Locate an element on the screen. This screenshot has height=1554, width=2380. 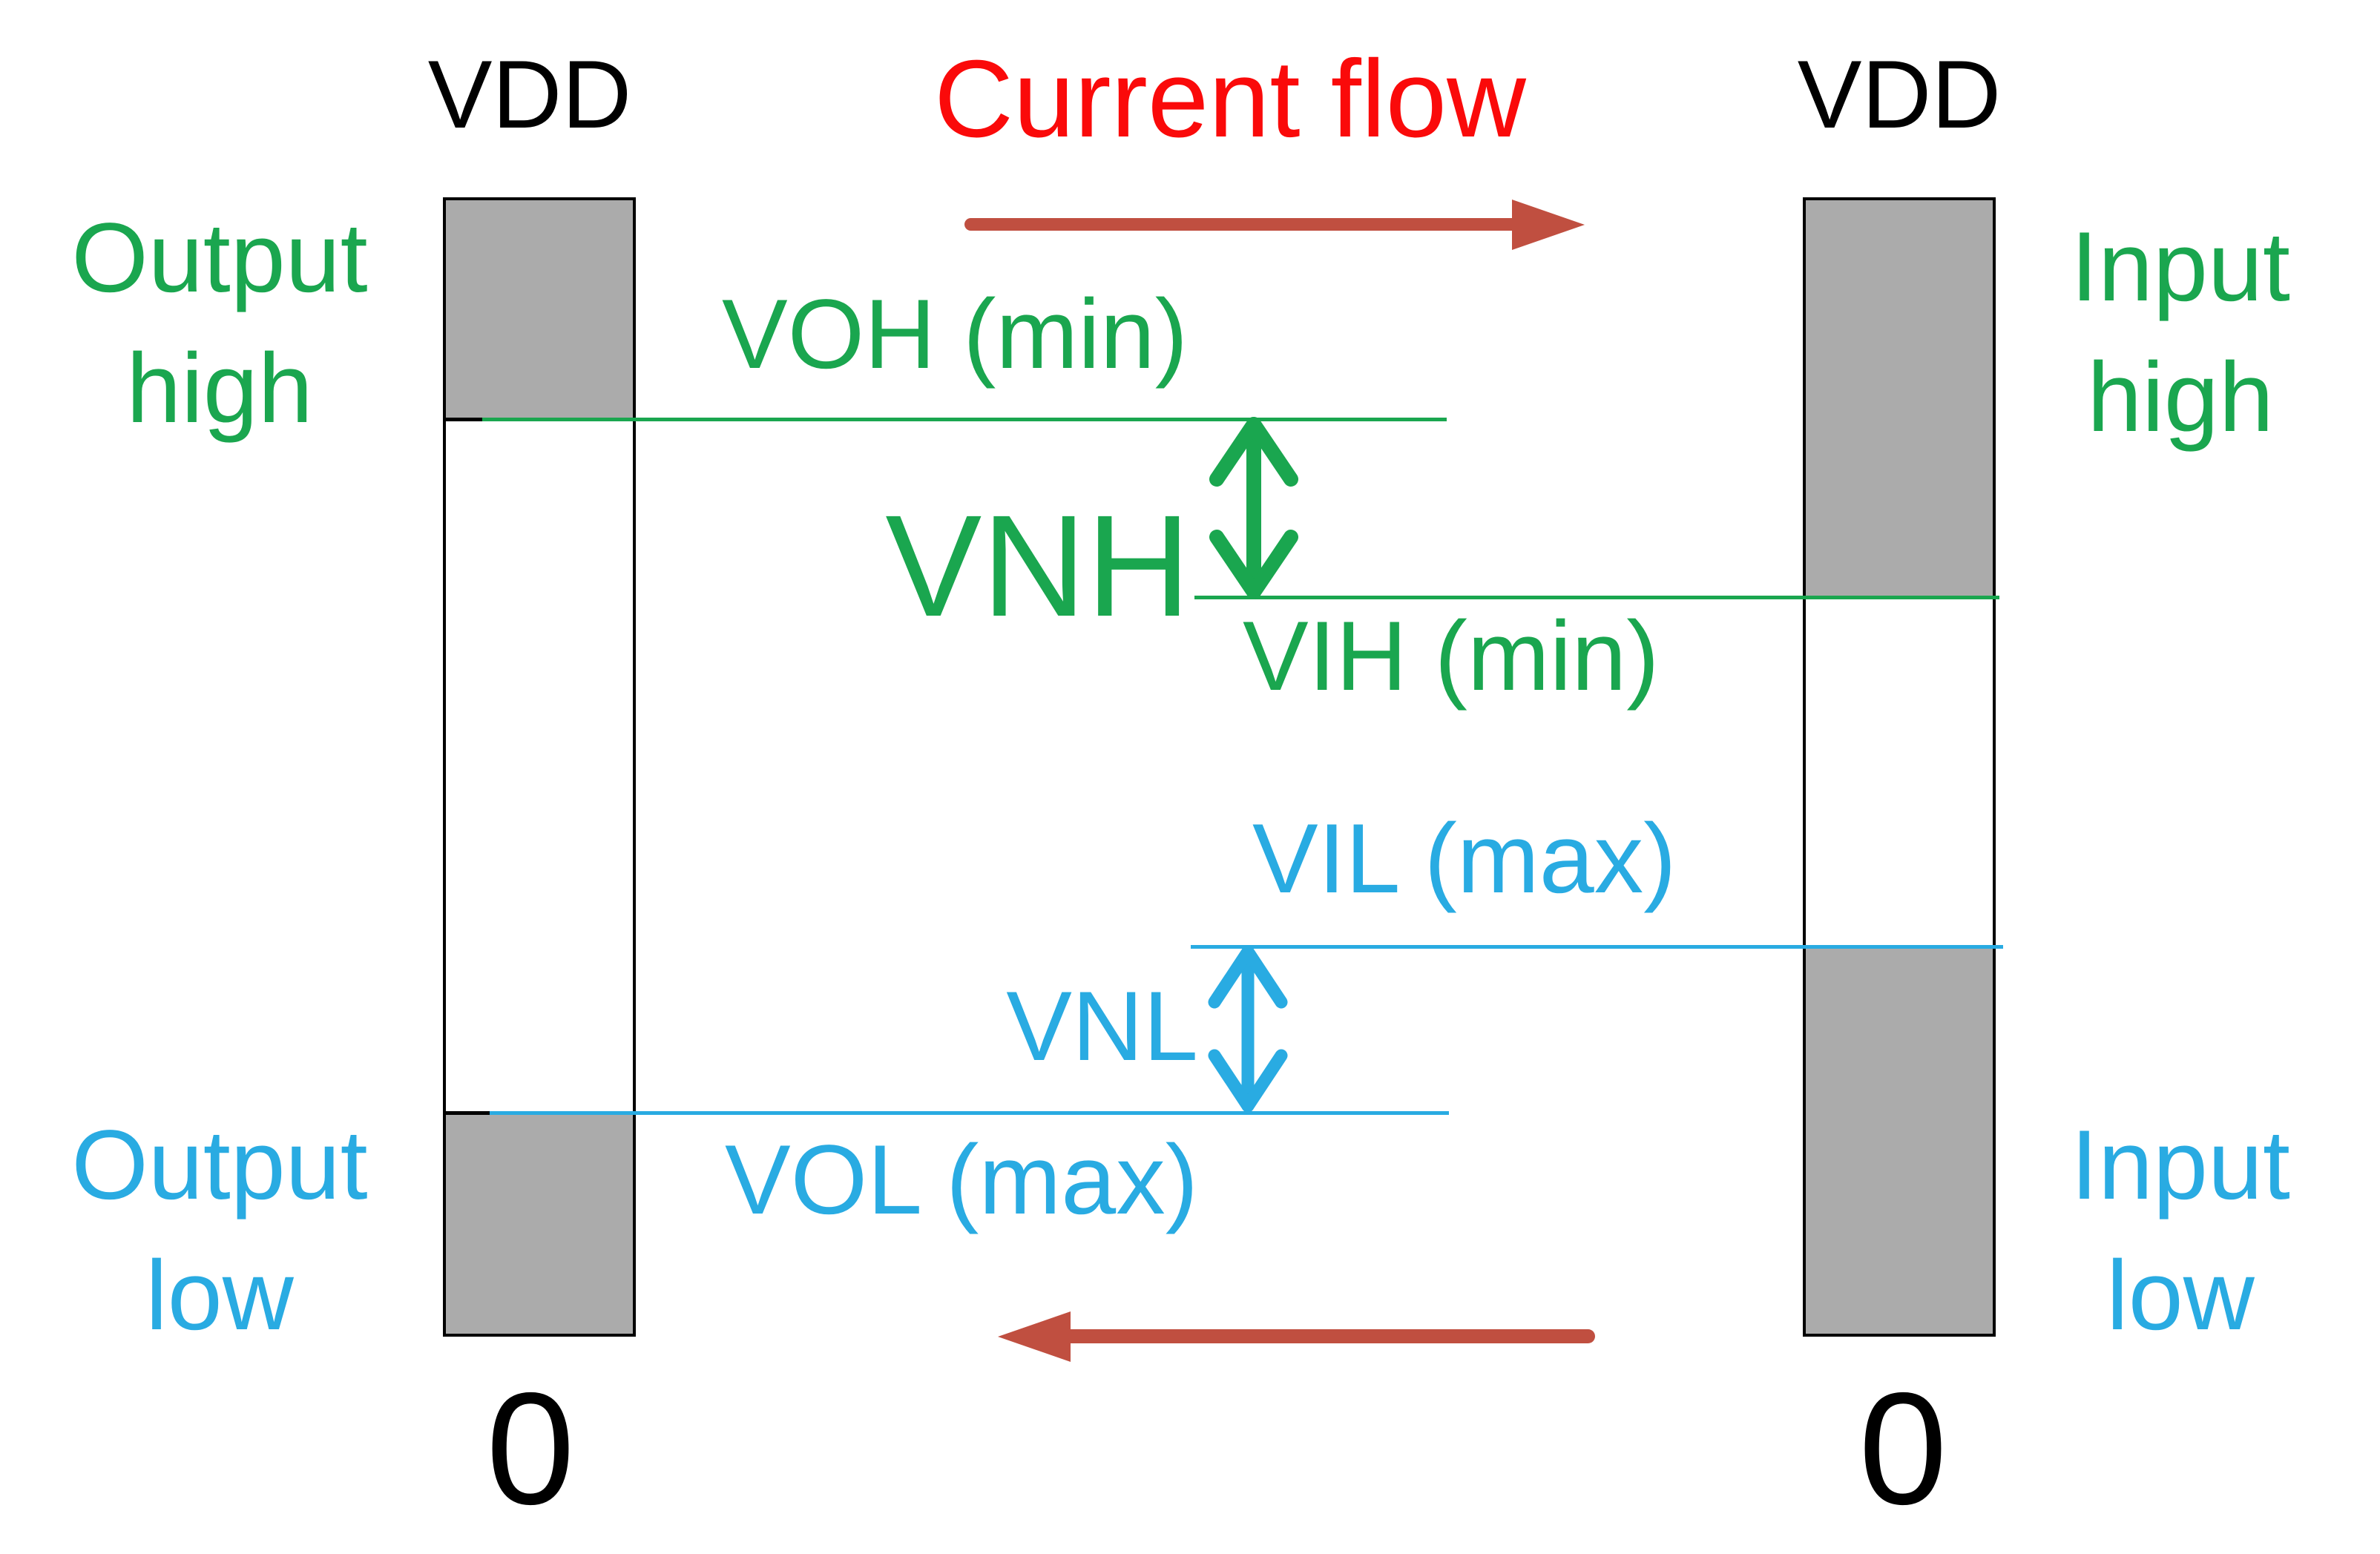
current-flow-left-arrow-shaft is located at coordinates (1333, 1336).